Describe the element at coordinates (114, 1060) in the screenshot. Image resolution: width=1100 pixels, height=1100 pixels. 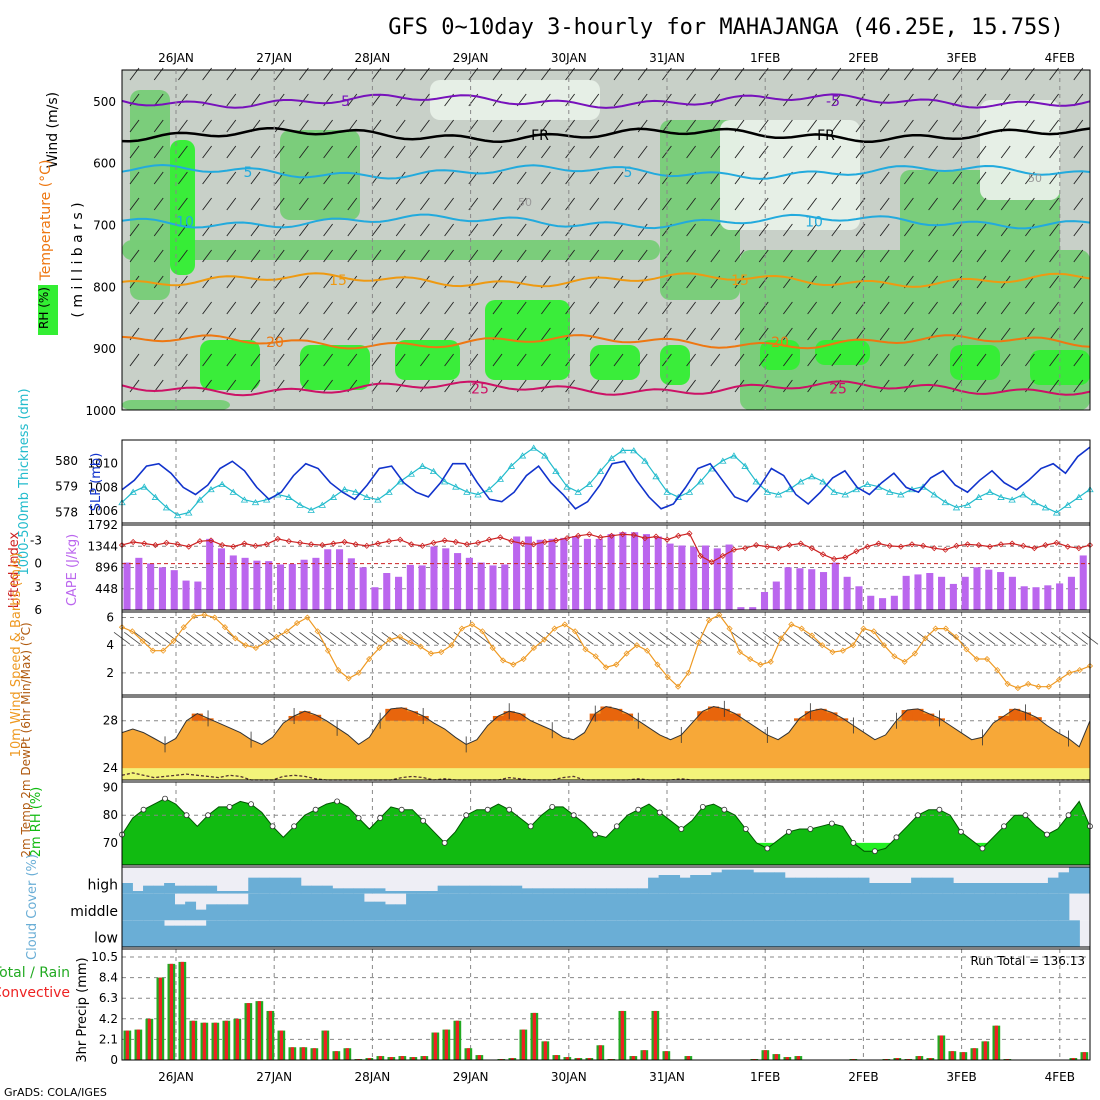
I see `precip-tick: 0` at that location.